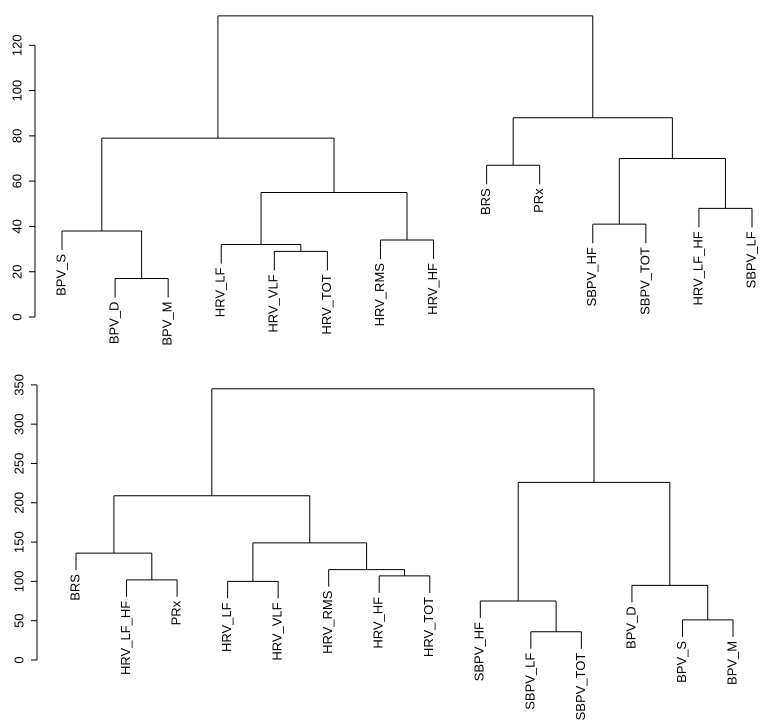 This screenshot has height=728, width=761. Describe the element at coordinates (16, 45) in the screenshot. I see `y-tick-label: 120` at that location.